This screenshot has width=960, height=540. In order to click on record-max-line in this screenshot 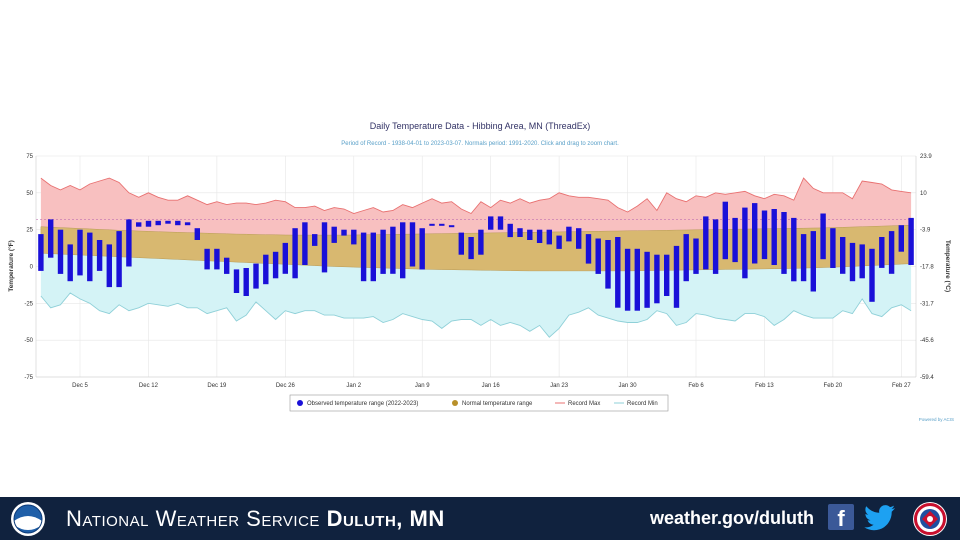, I will do `click(476, 196)`.